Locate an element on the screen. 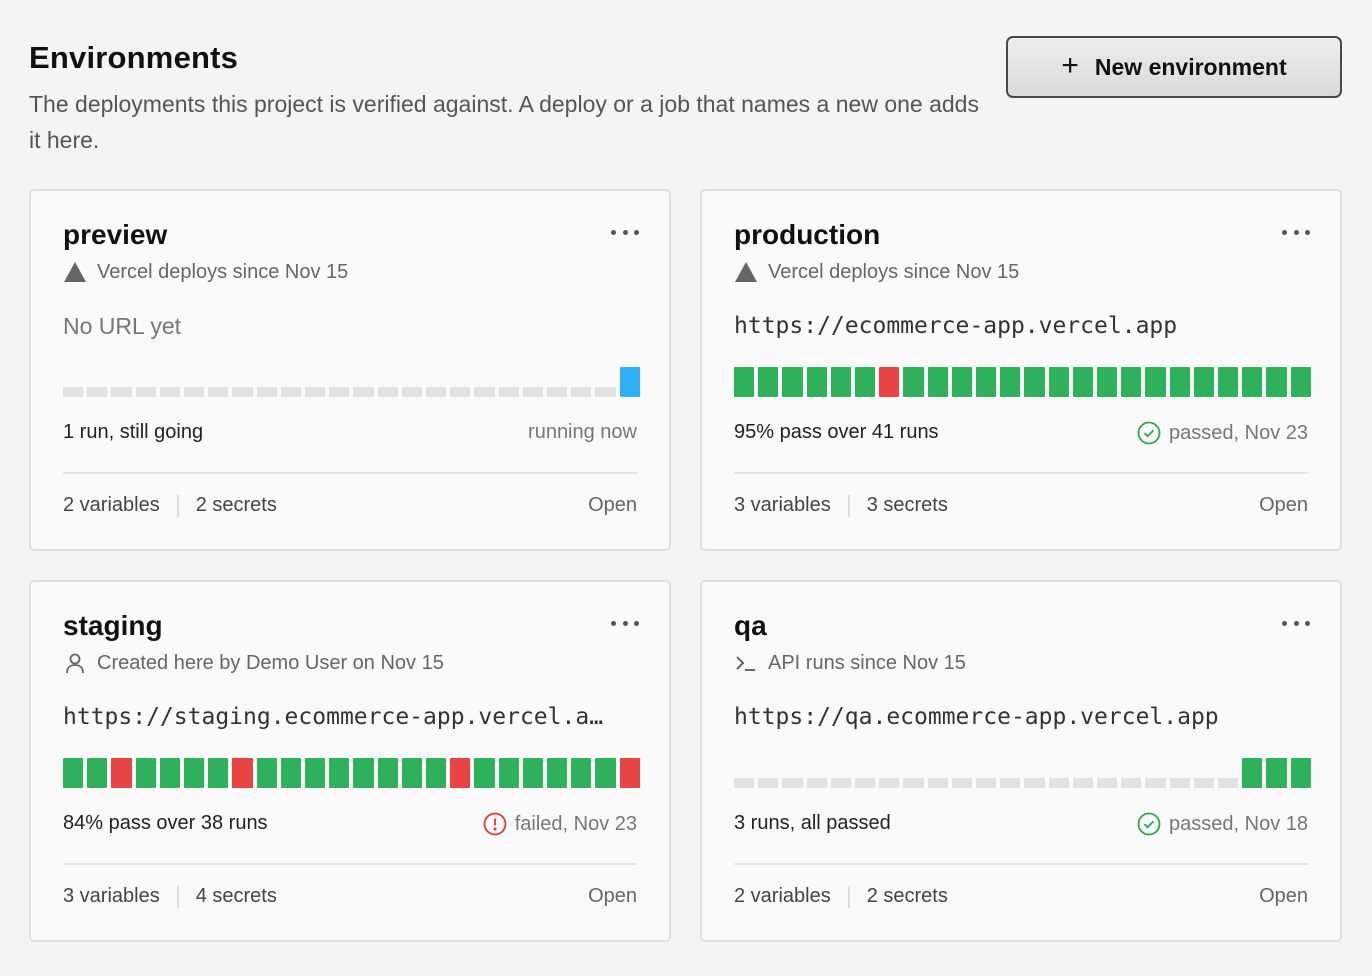  source-text: Created here by Demo User on Nov 15 is located at coordinates (270, 662).